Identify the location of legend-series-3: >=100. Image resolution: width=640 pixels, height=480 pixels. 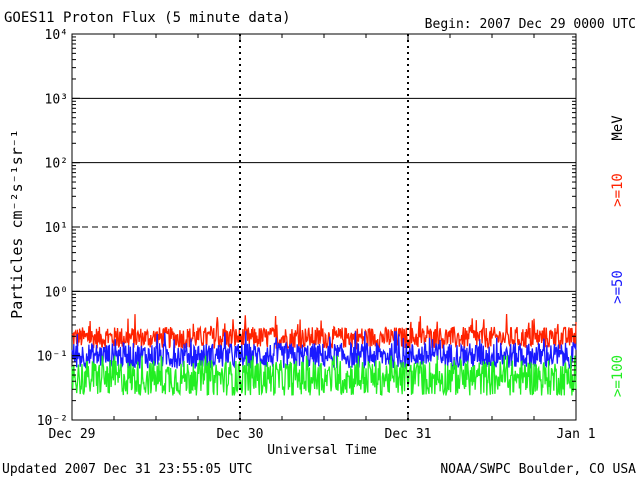
(618, 376).